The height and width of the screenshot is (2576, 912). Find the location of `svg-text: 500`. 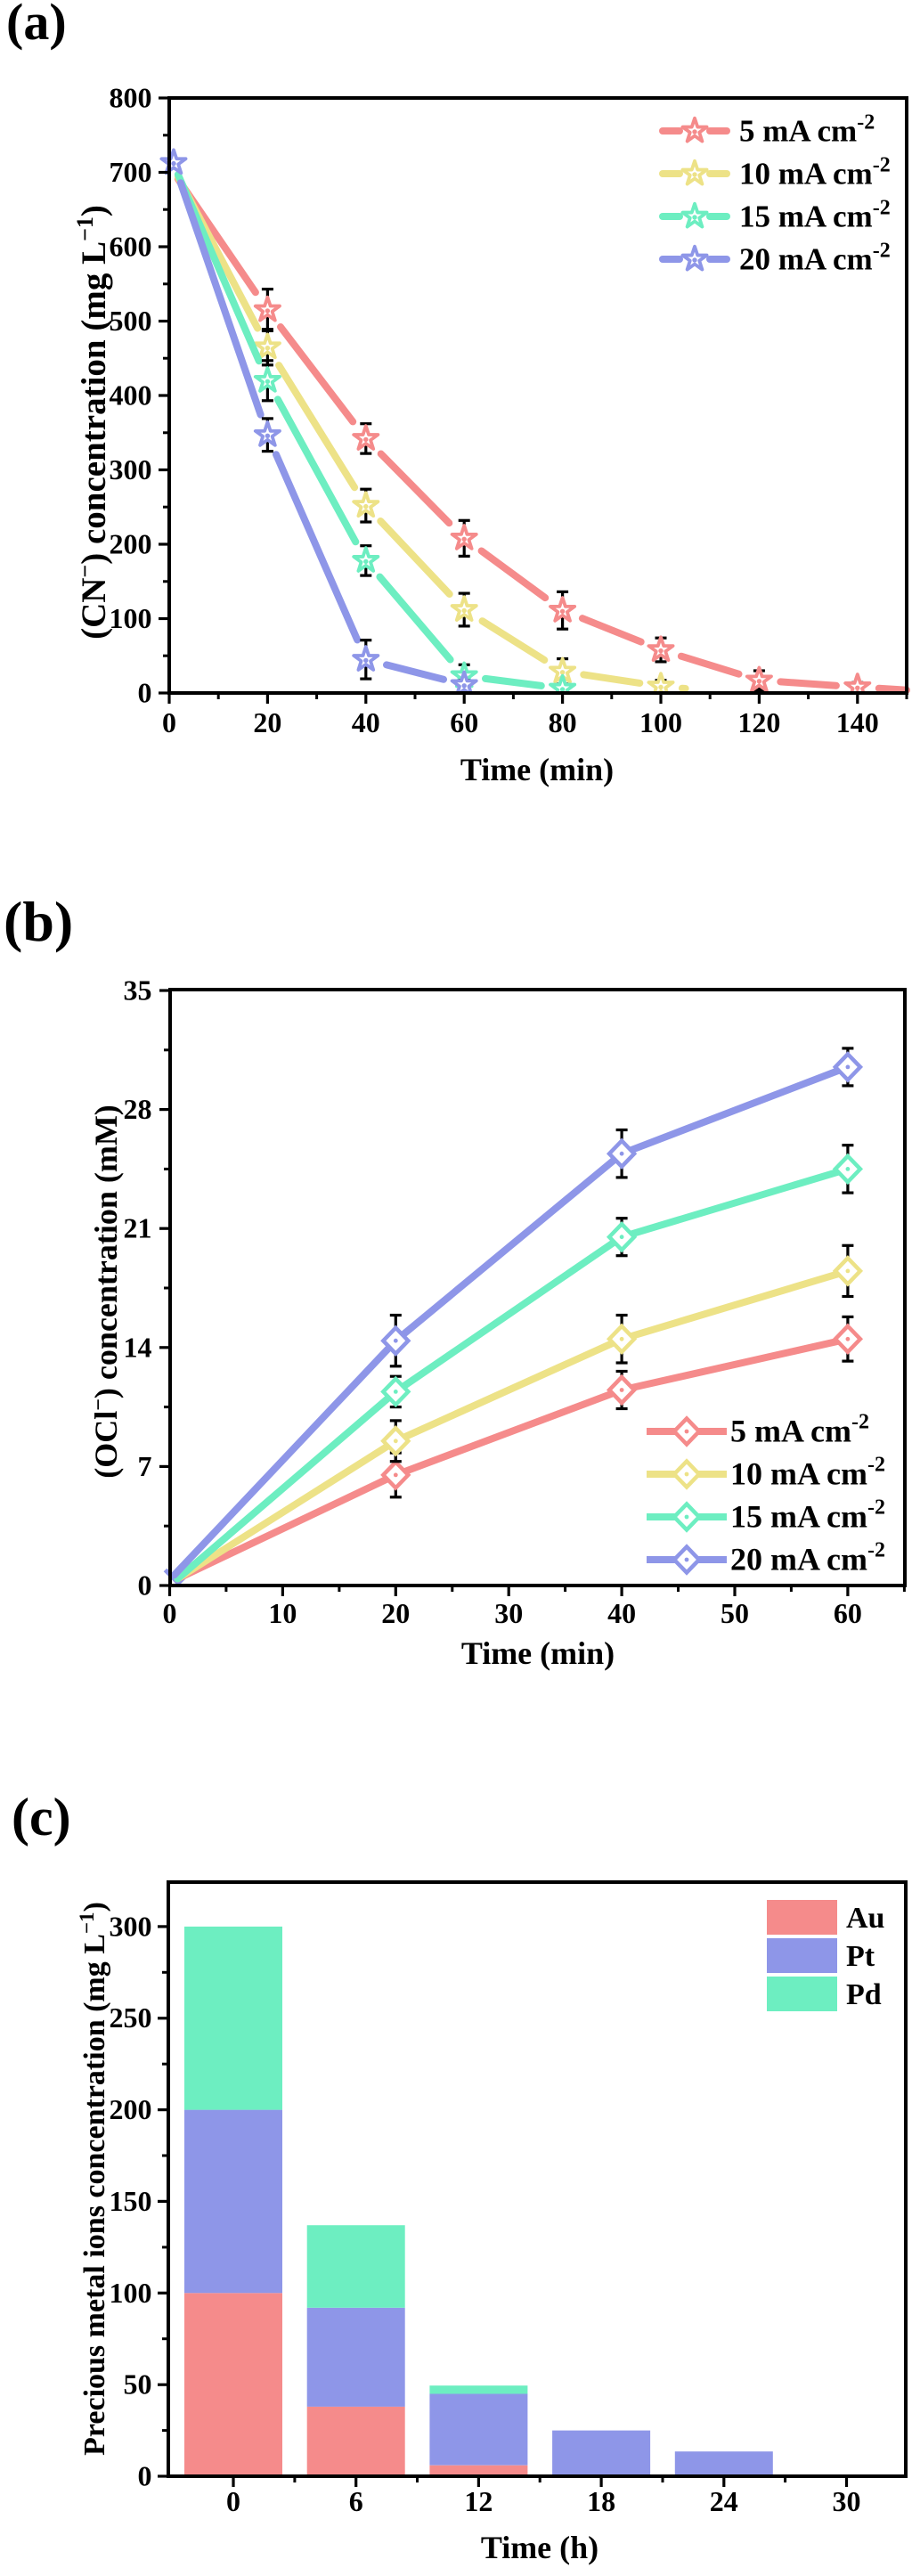

svg-text: 500 is located at coordinates (131, 321).